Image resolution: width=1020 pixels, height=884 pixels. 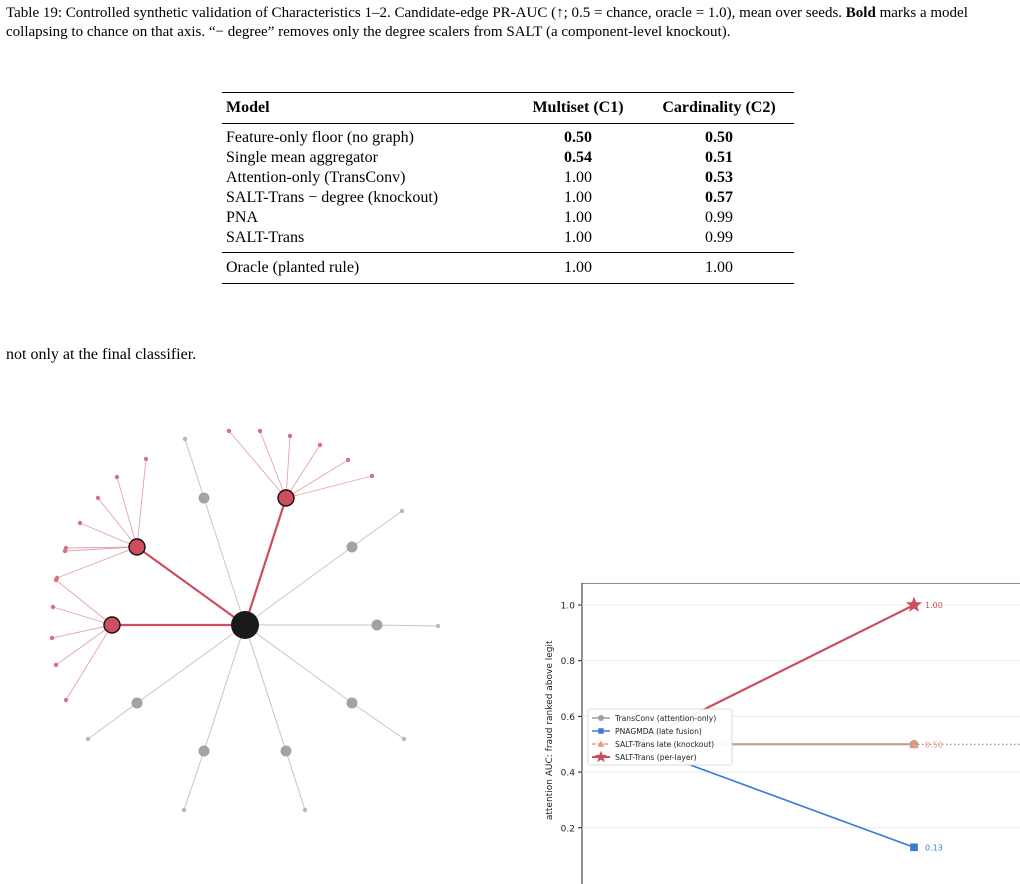 What do you see at coordinates (578, 267) in the screenshot?
I see `oracle-c1: 1.00` at bounding box center [578, 267].